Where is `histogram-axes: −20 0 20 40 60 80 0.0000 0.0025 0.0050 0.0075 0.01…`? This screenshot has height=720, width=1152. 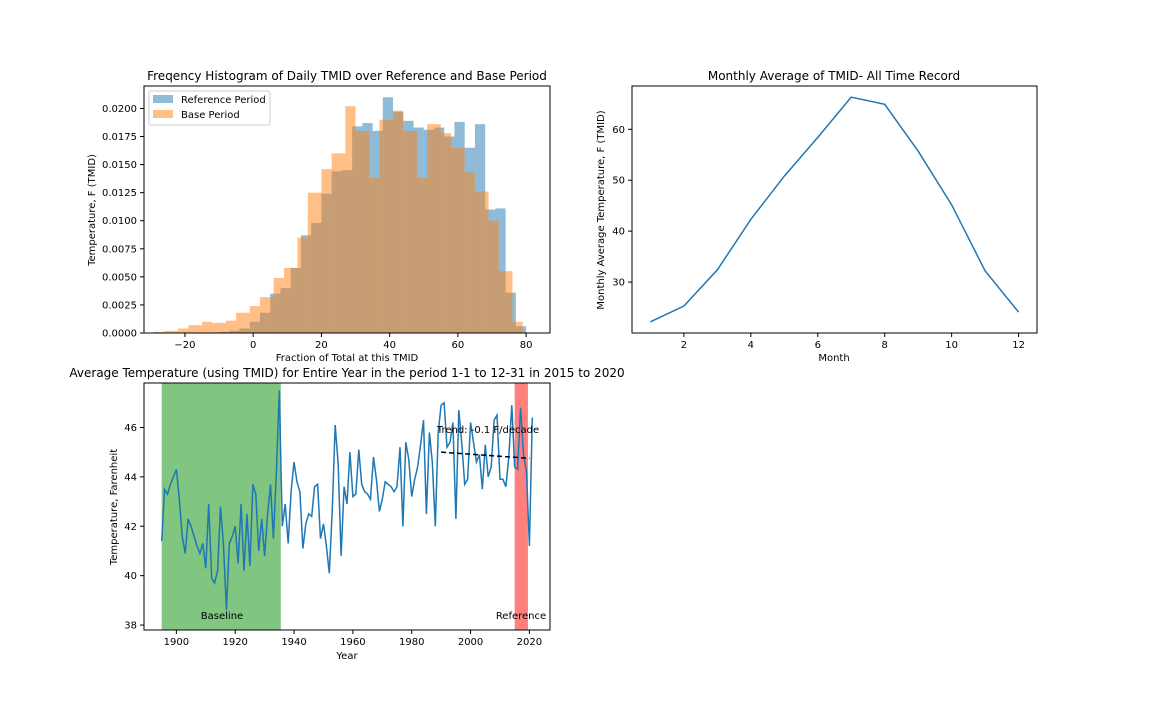
histogram-axes: −20 0 20 40 60 80 0.0000 0.0025 0.0050 0.0075 0.01… is located at coordinates (317, 227).